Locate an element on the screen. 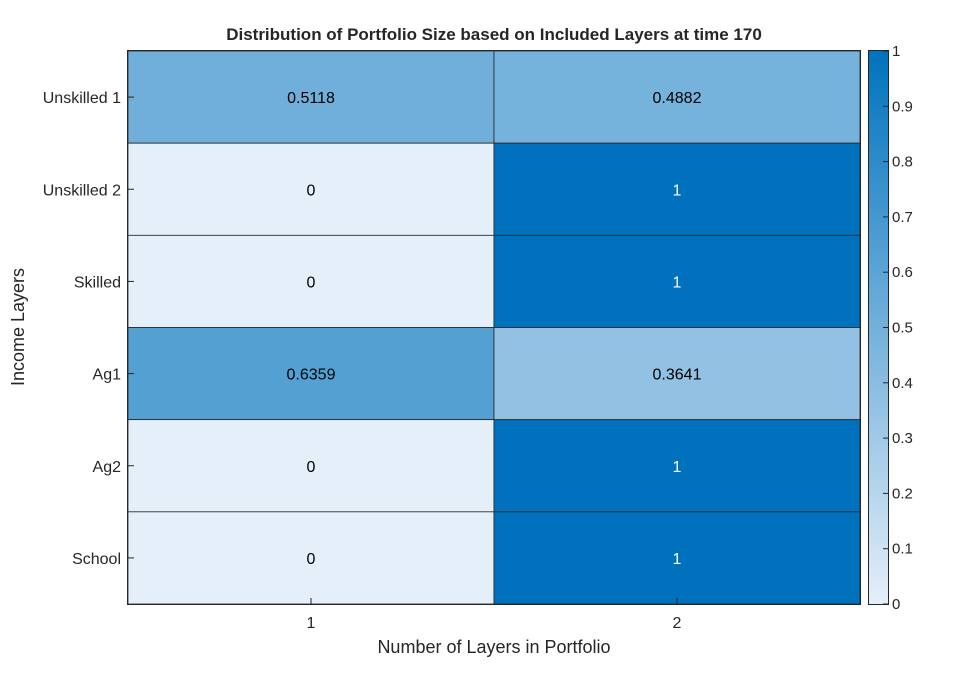  heatmap-cell-label: 0.4882 is located at coordinates (677, 98).